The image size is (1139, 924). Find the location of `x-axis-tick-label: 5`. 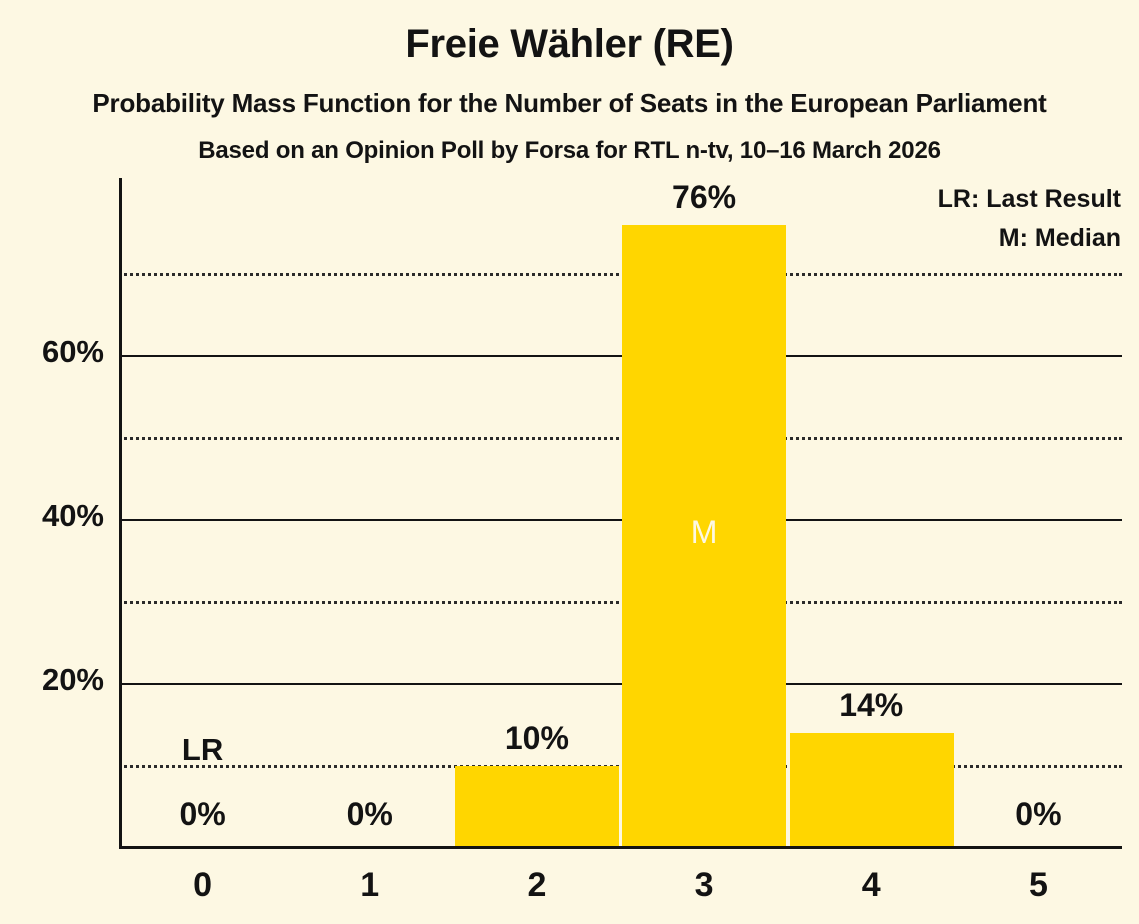

x-axis-tick-label: 5 is located at coordinates (1038, 885).